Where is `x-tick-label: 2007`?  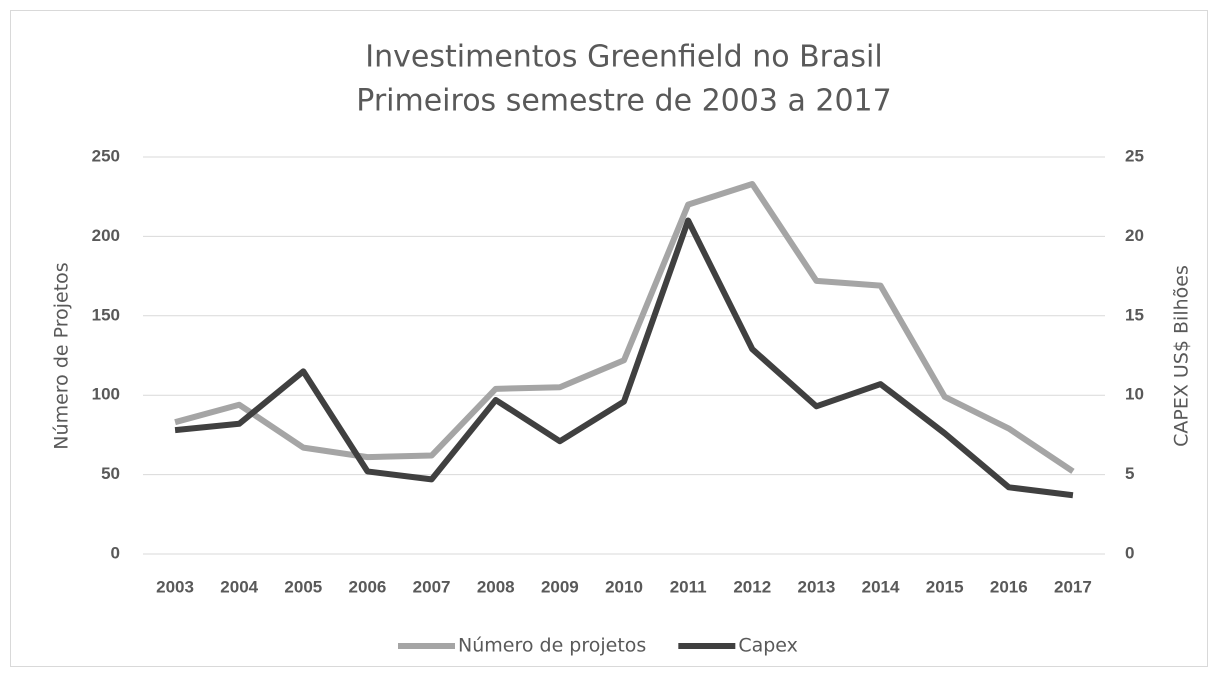 x-tick-label: 2007 is located at coordinates (432, 586).